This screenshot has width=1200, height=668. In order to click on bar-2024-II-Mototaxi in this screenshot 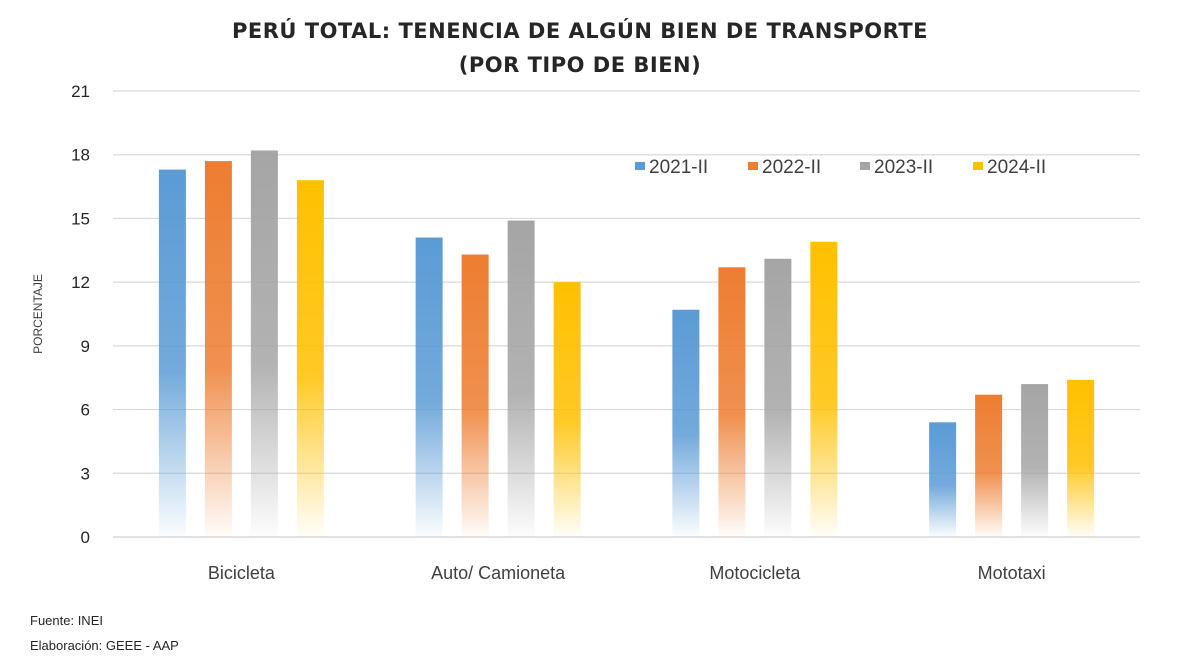, I will do `click(1081, 458)`.